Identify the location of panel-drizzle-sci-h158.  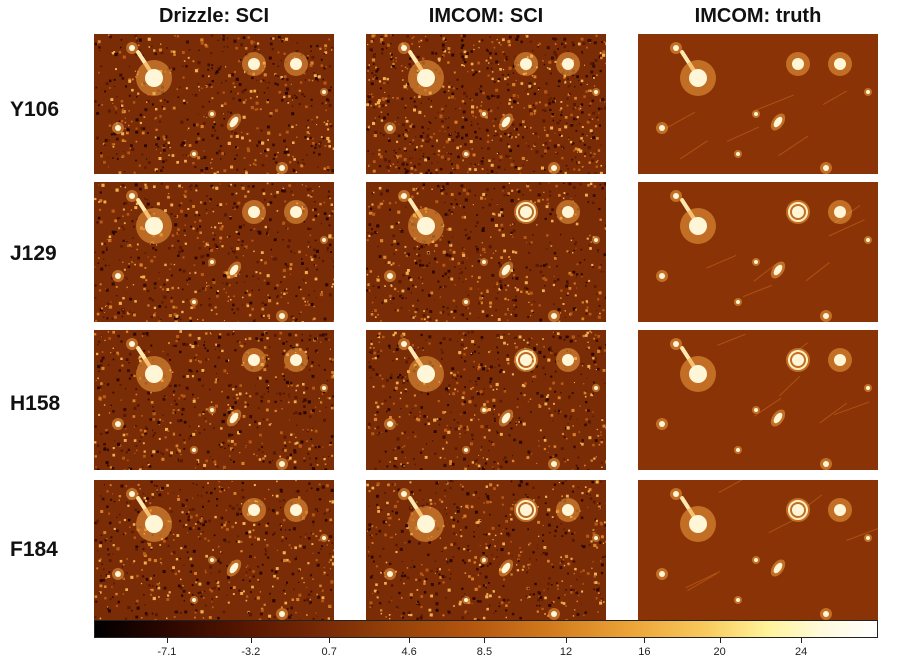
(214, 400).